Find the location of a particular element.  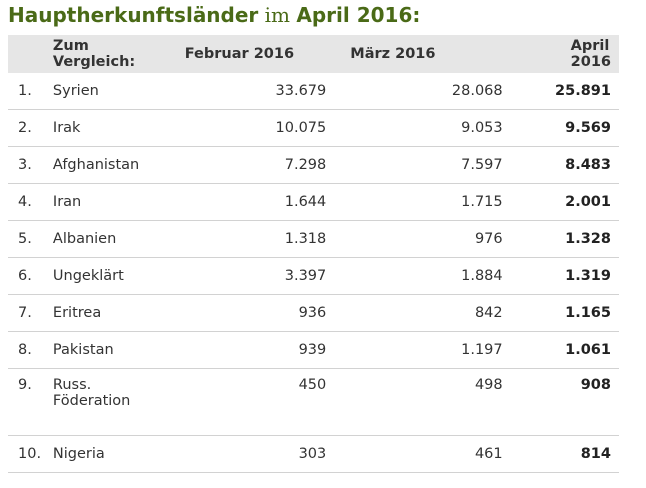

feb-value-cell: 939 is located at coordinates (253, 350).